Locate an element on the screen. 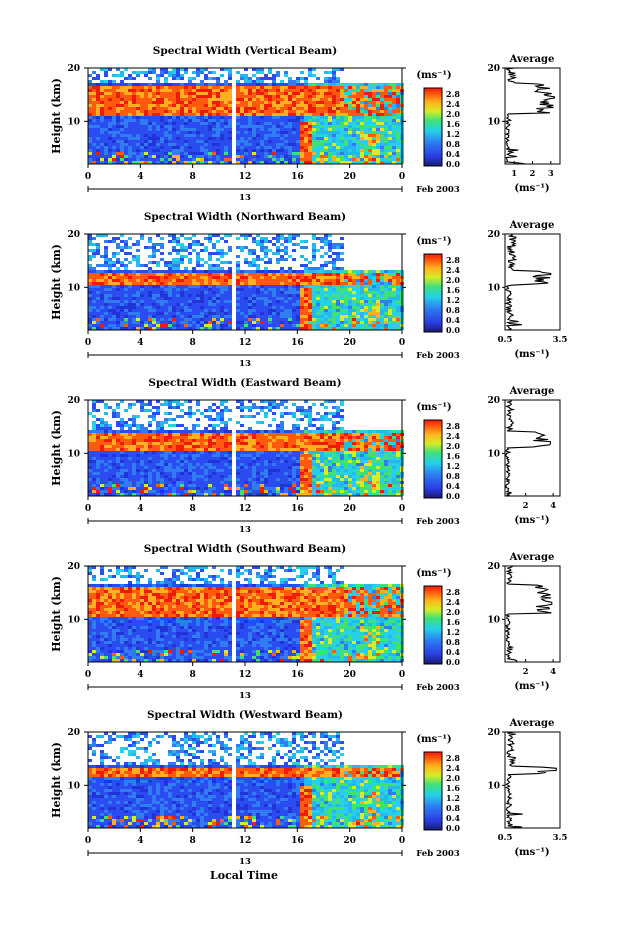 Image resolution: width=617 pixels, height=929 pixels. avg-x-tick-label: 3 is located at coordinates (551, 174).